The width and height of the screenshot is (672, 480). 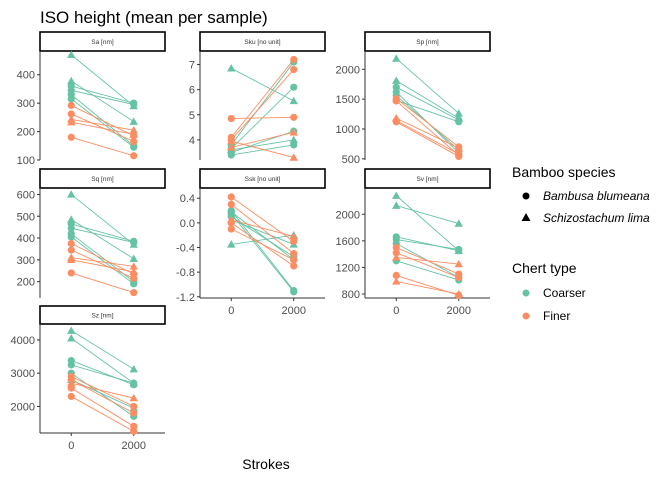 I want to click on facet-panel: Sv [nm] 800 1200 1600 2000 0 2000, so click(x=413, y=242).